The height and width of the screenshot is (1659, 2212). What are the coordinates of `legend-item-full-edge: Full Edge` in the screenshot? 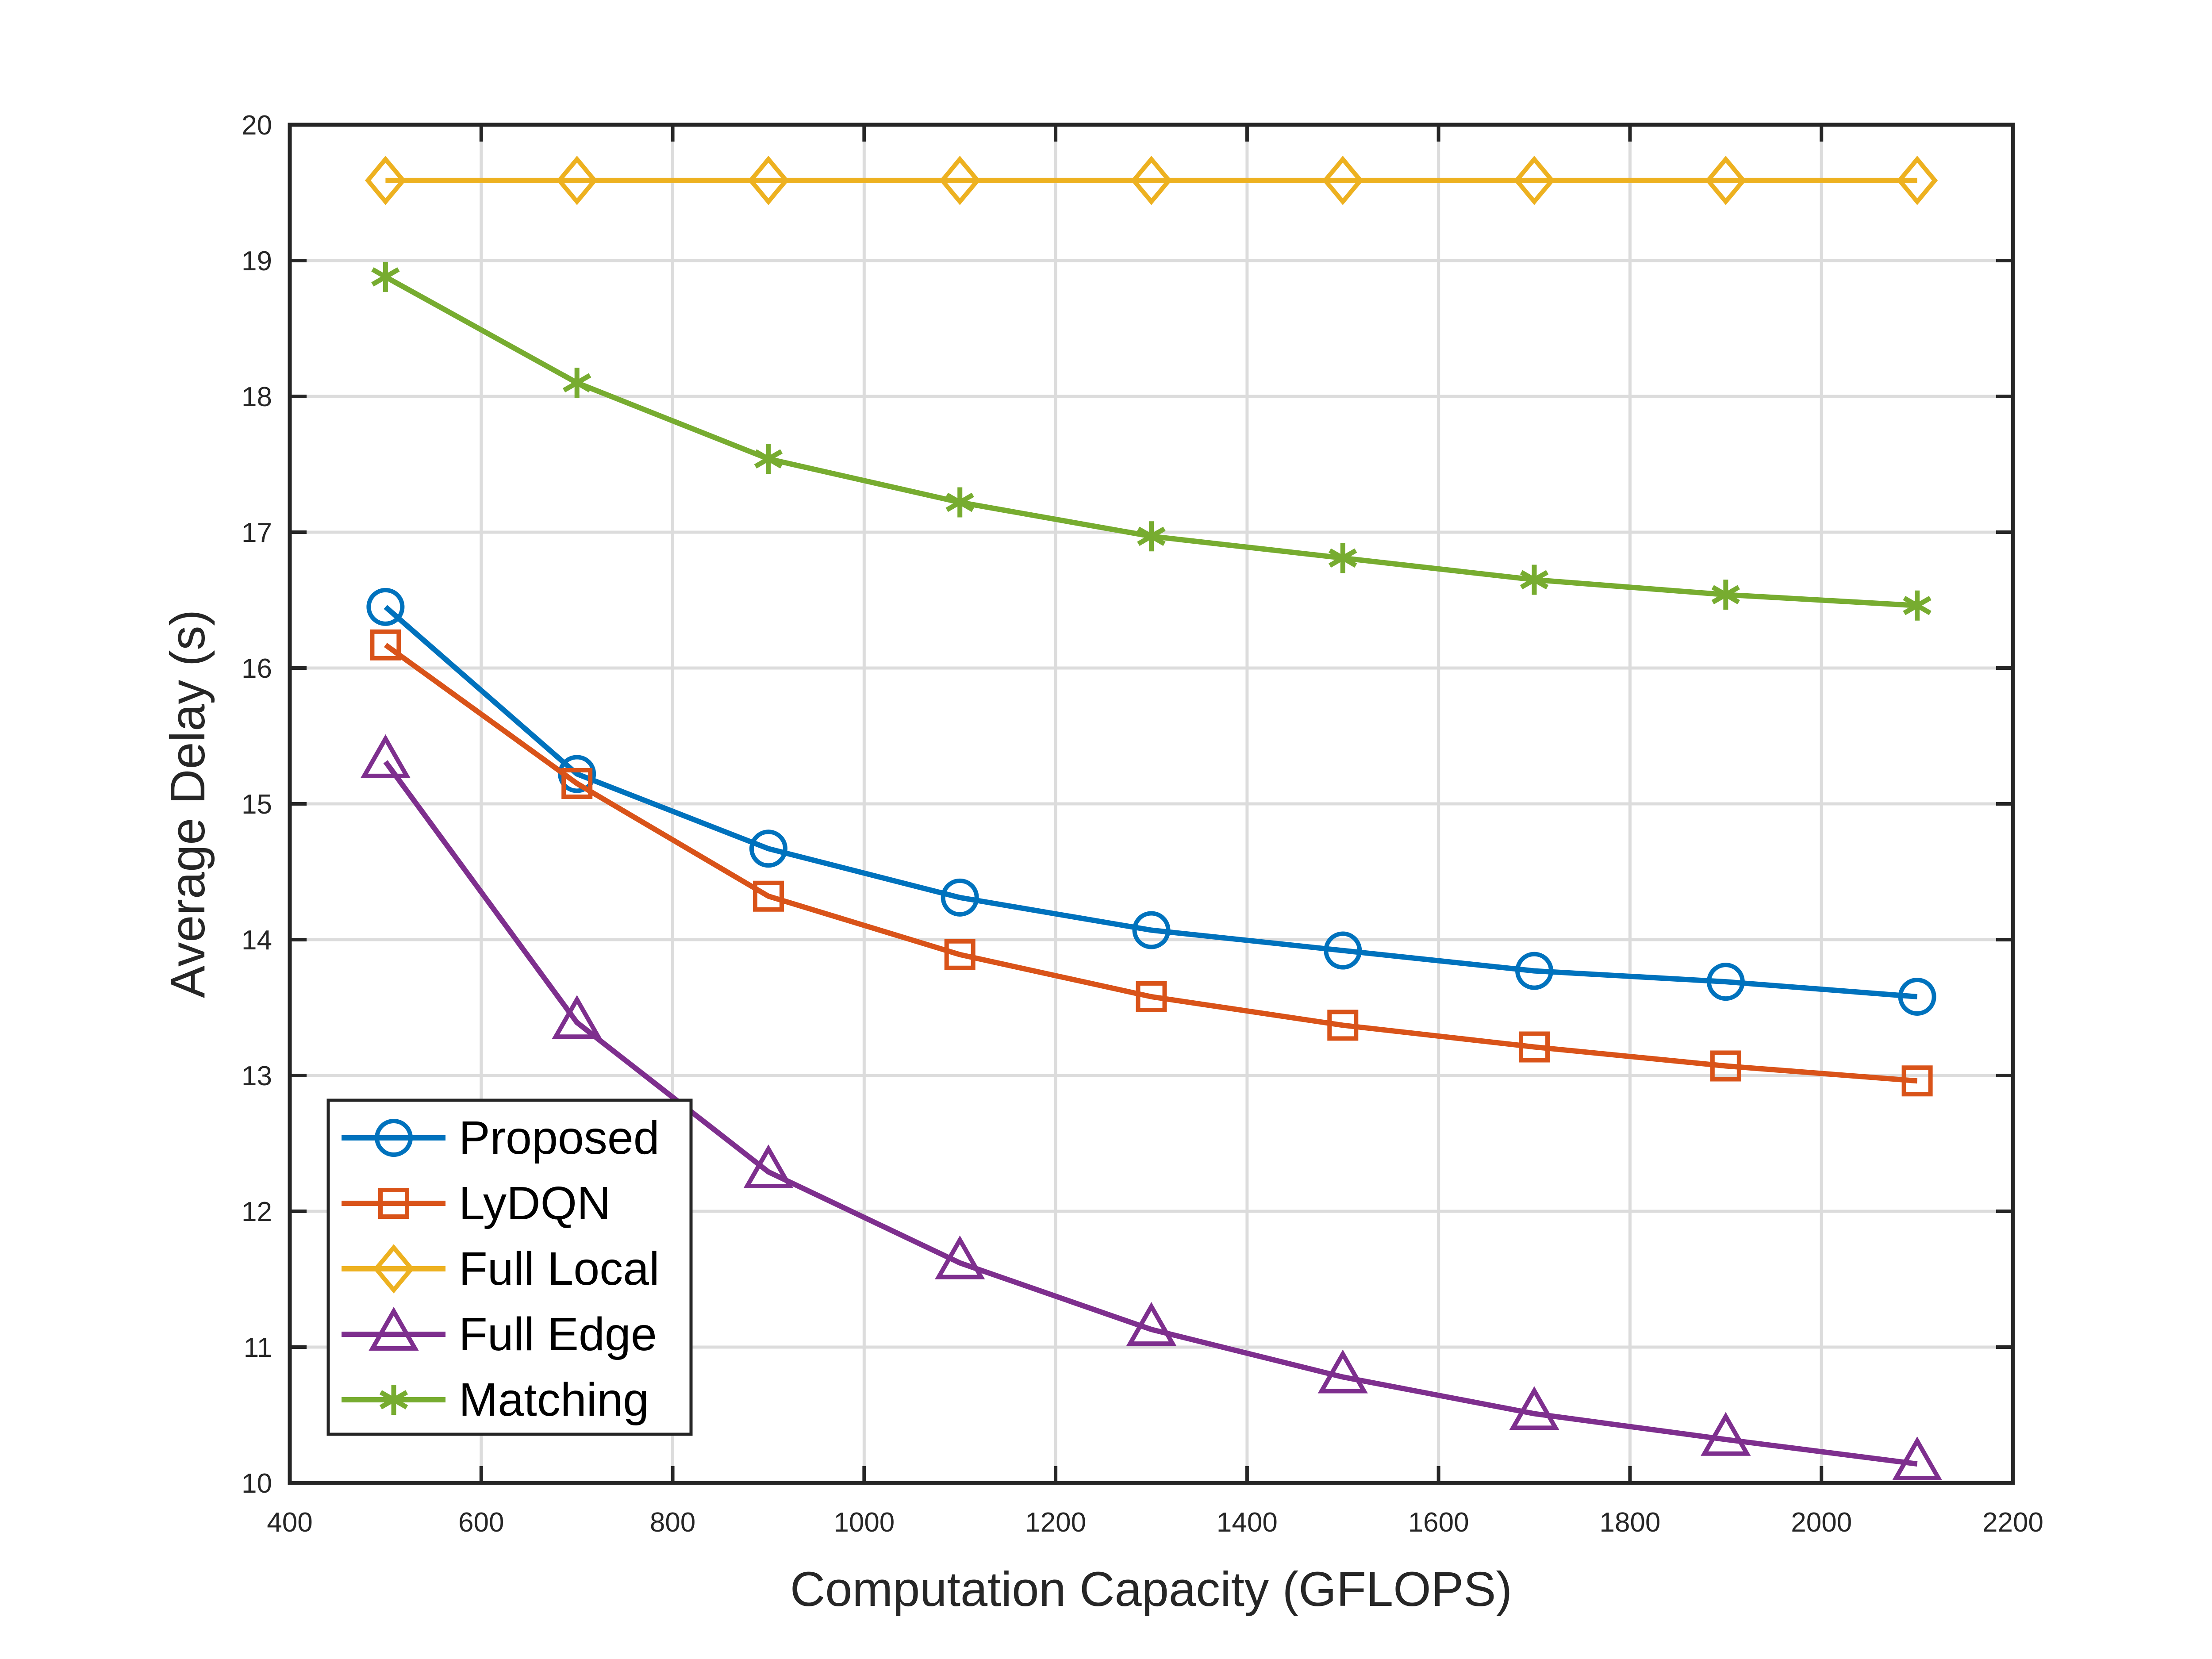 It's located at (500, 1333).